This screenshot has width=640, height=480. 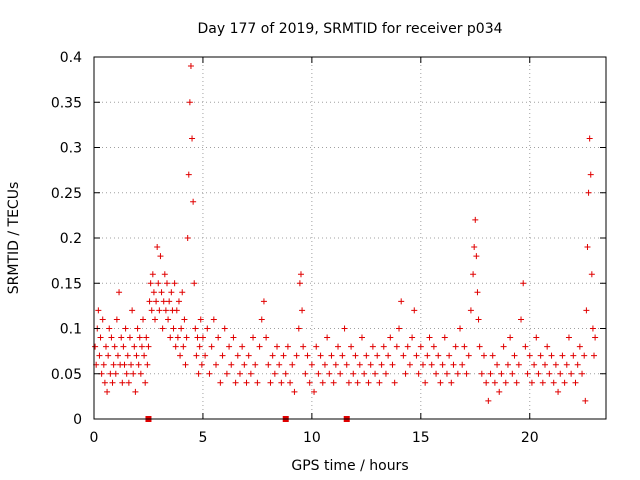 I want to click on x-tick-label: 15, so click(x=421, y=438).